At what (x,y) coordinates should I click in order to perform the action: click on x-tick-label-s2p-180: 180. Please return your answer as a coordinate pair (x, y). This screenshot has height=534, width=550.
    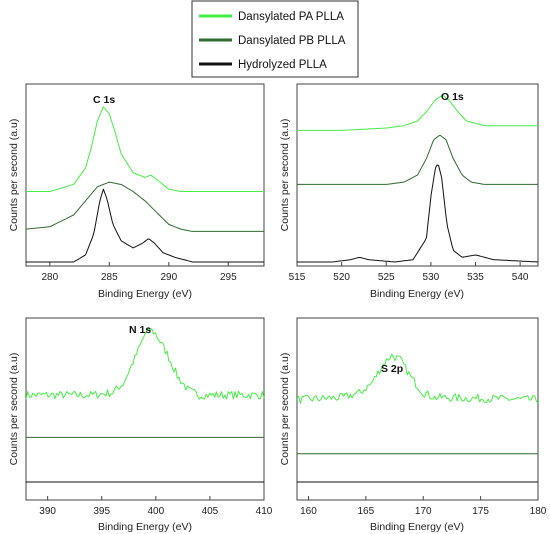
    Looking at the image, I should click on (538, 511).